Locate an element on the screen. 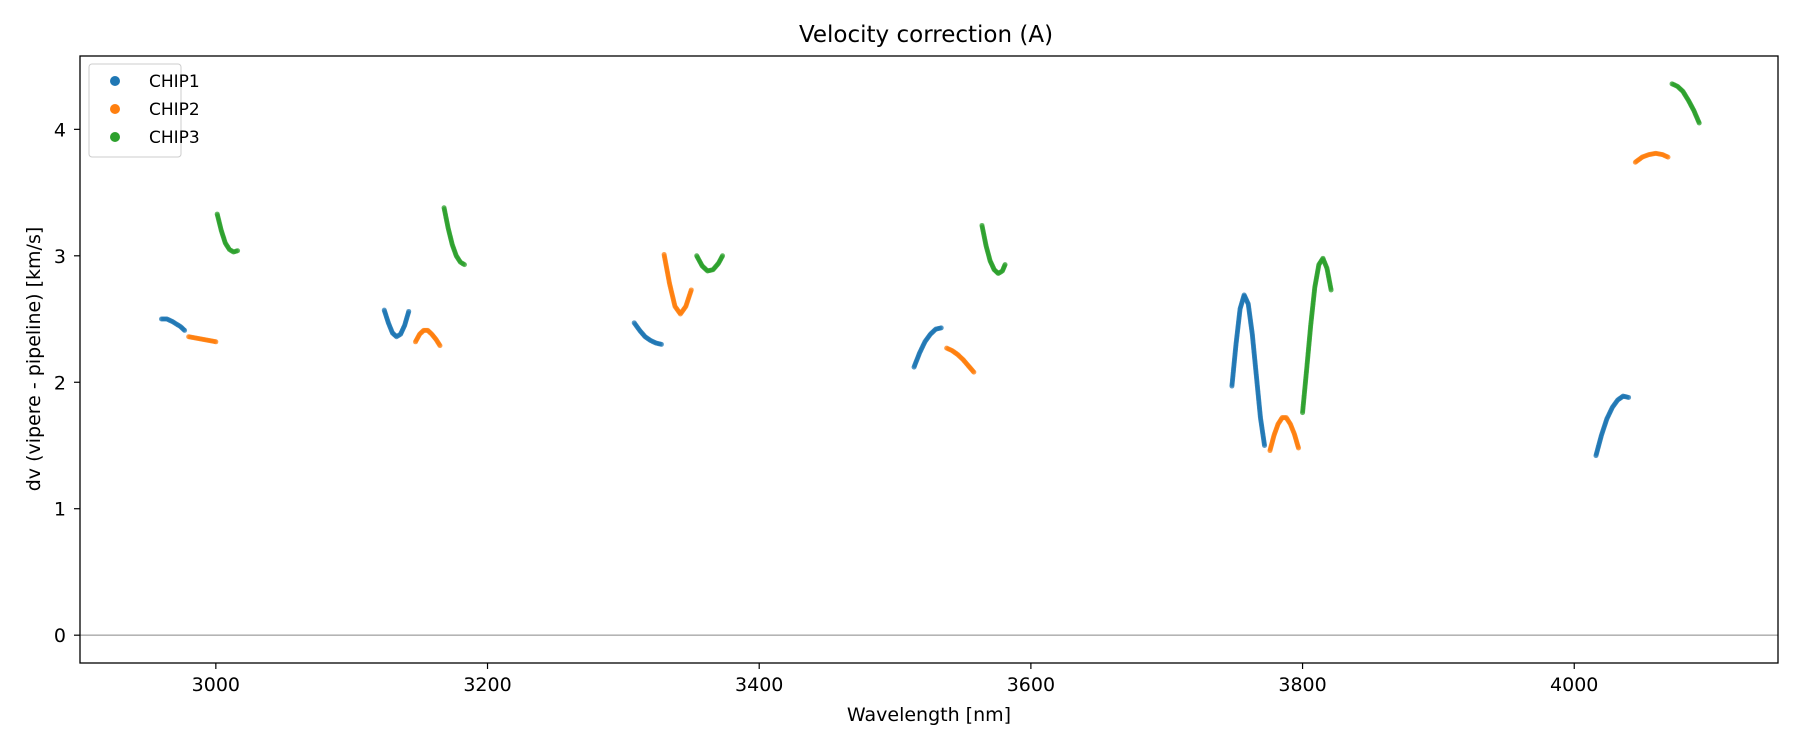 This screenshot has width=1800, height=750. y-tick-label: 1 is located at coordinates (60, 510).